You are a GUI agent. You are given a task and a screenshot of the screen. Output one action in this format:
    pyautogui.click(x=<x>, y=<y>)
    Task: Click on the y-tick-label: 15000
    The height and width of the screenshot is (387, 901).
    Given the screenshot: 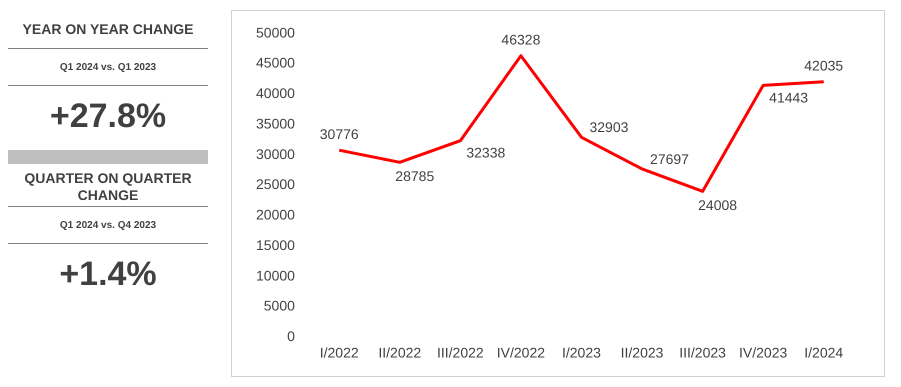 What is the action you would take?
    pyautogui.click(x=276, y=244)
    